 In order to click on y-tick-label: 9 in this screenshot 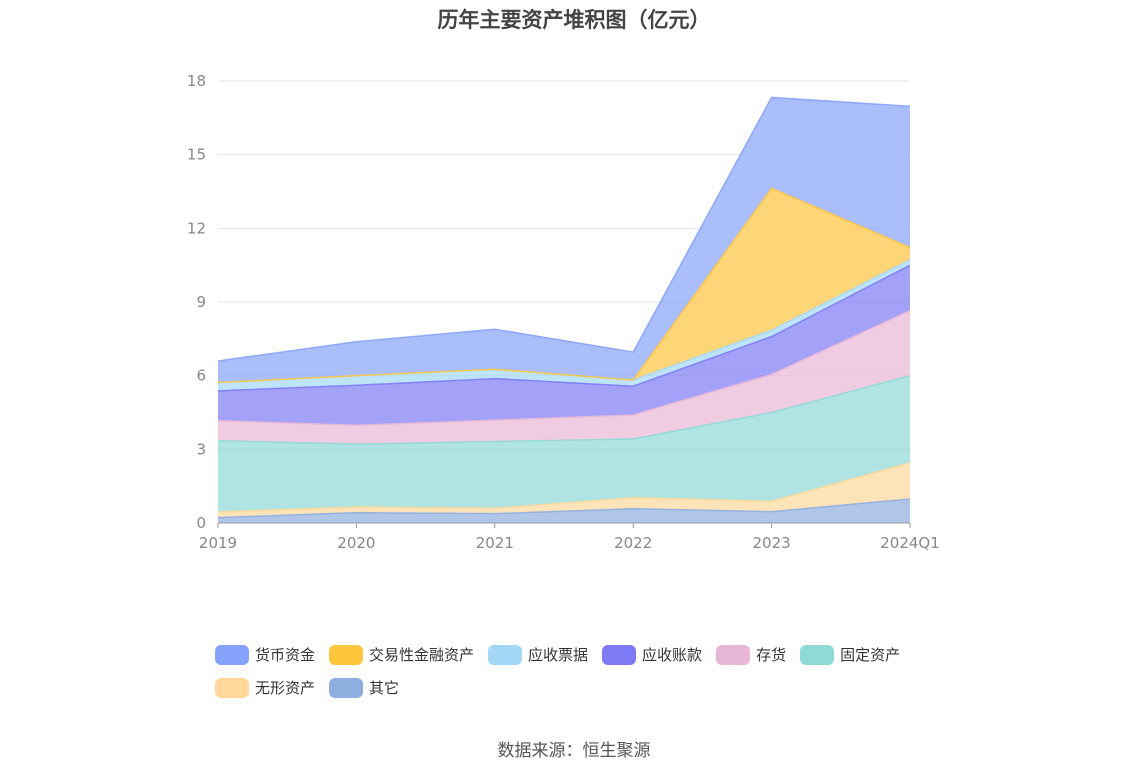, I will do `click(201, 302)`.